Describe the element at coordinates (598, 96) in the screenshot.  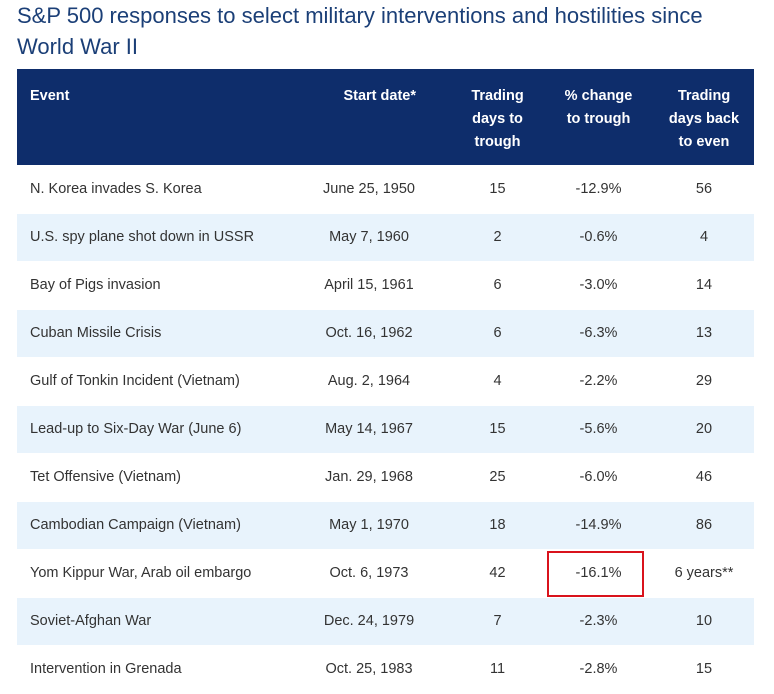
I see `header-line: % change` at that location.